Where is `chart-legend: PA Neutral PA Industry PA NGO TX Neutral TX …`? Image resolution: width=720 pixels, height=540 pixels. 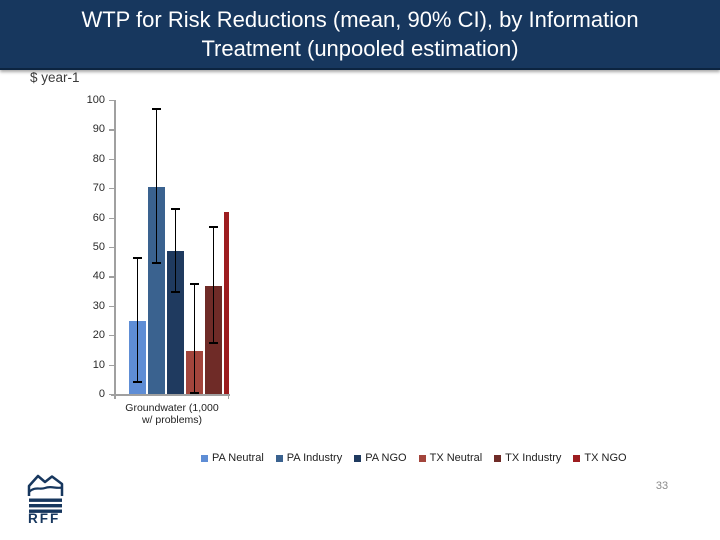 chart-legend: PA Neutral PA Industry PA NGO TX Neutral TX … is located at coordinates (414, 458).